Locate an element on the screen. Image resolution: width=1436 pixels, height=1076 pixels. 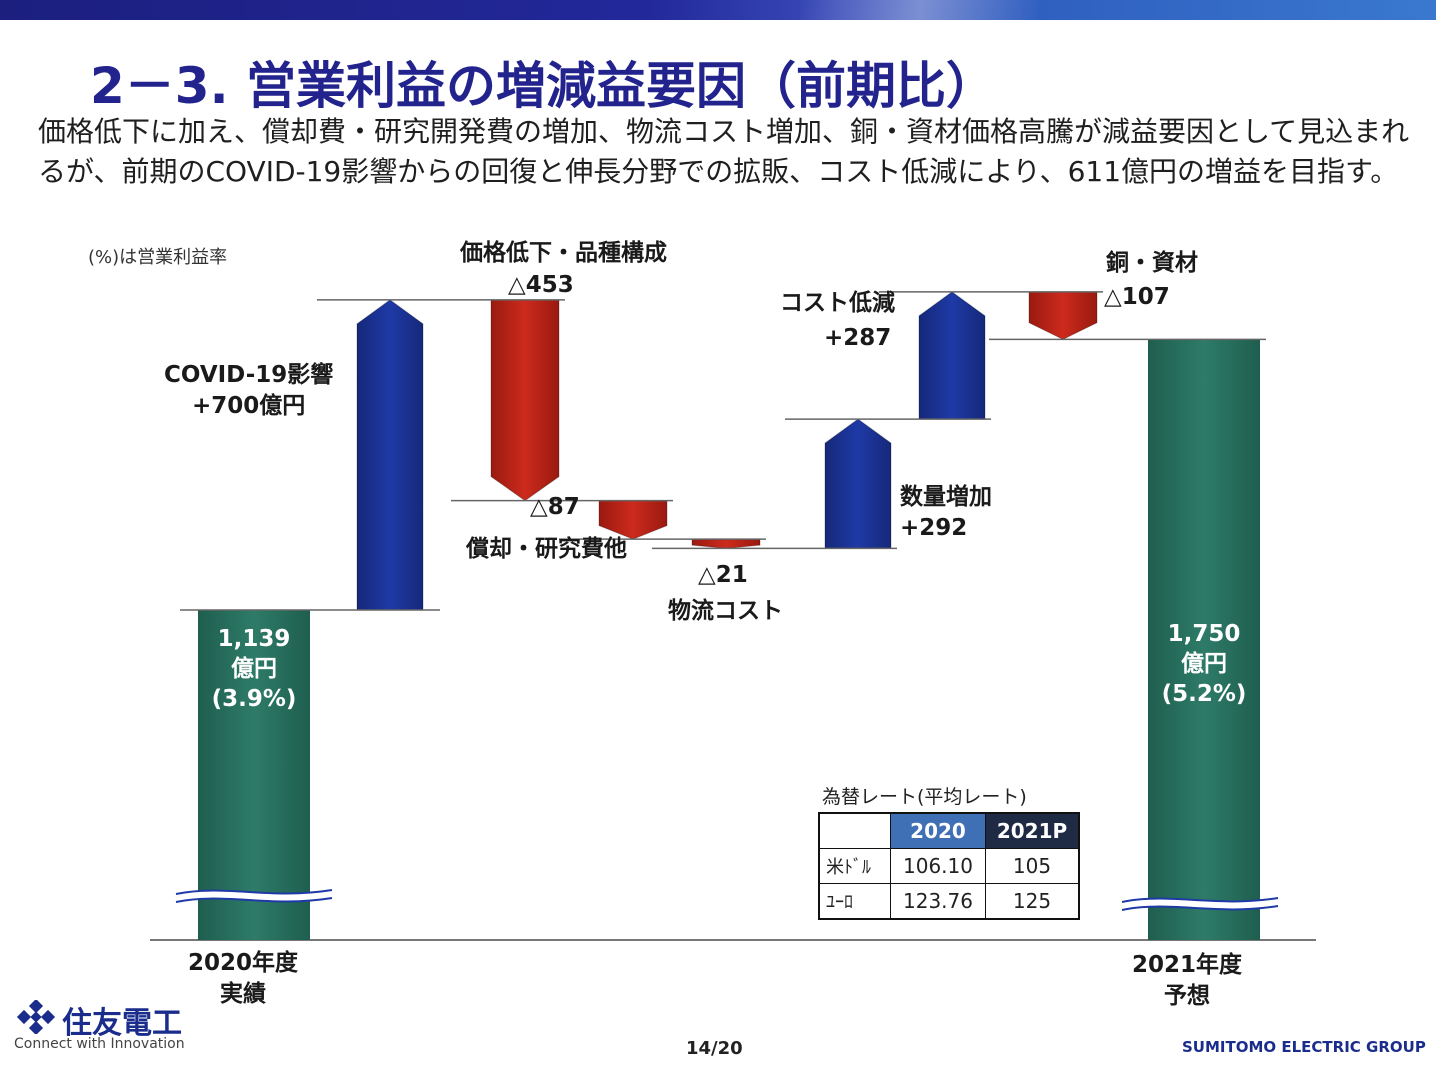
step-label-volume: 数量増加 +292 is located at coordinates (946, 513).